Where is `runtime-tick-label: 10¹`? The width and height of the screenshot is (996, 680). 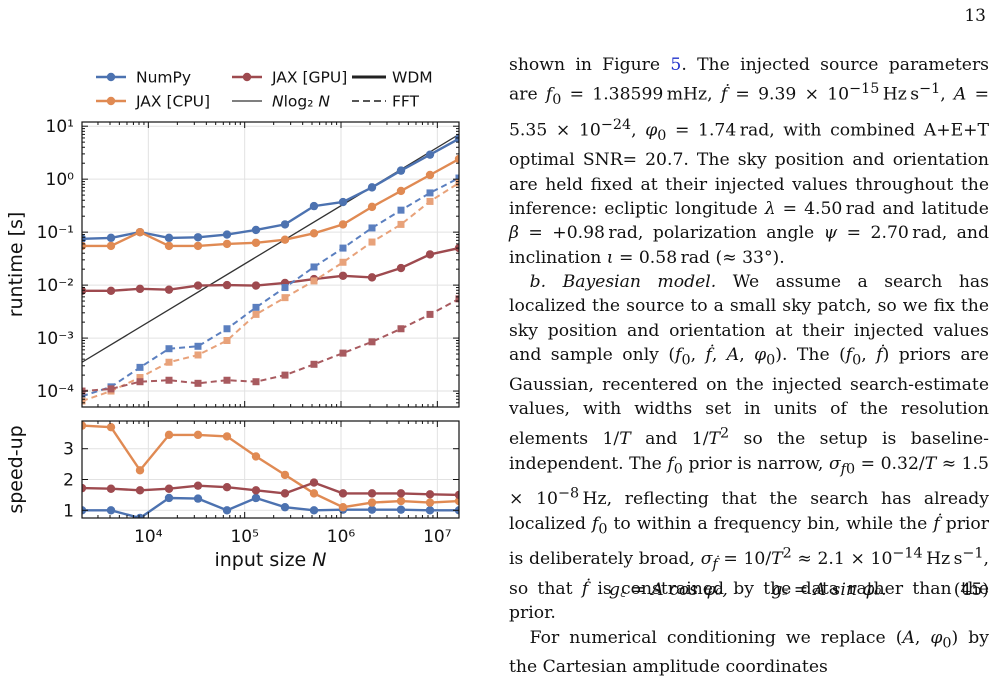
runtime-tick-label: 10¹ is located at coordinates (60, 127).